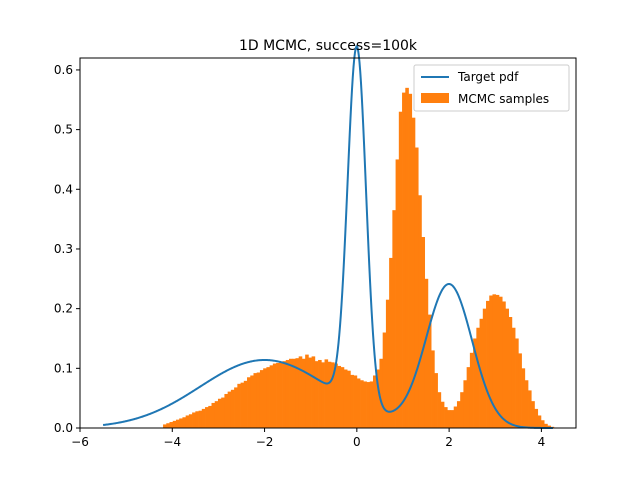 This screenshot has width=640, height=480. Describe the element at coordinates (63, 130) in the screenshot. I see `y-tick-label: 0.5` at that location.